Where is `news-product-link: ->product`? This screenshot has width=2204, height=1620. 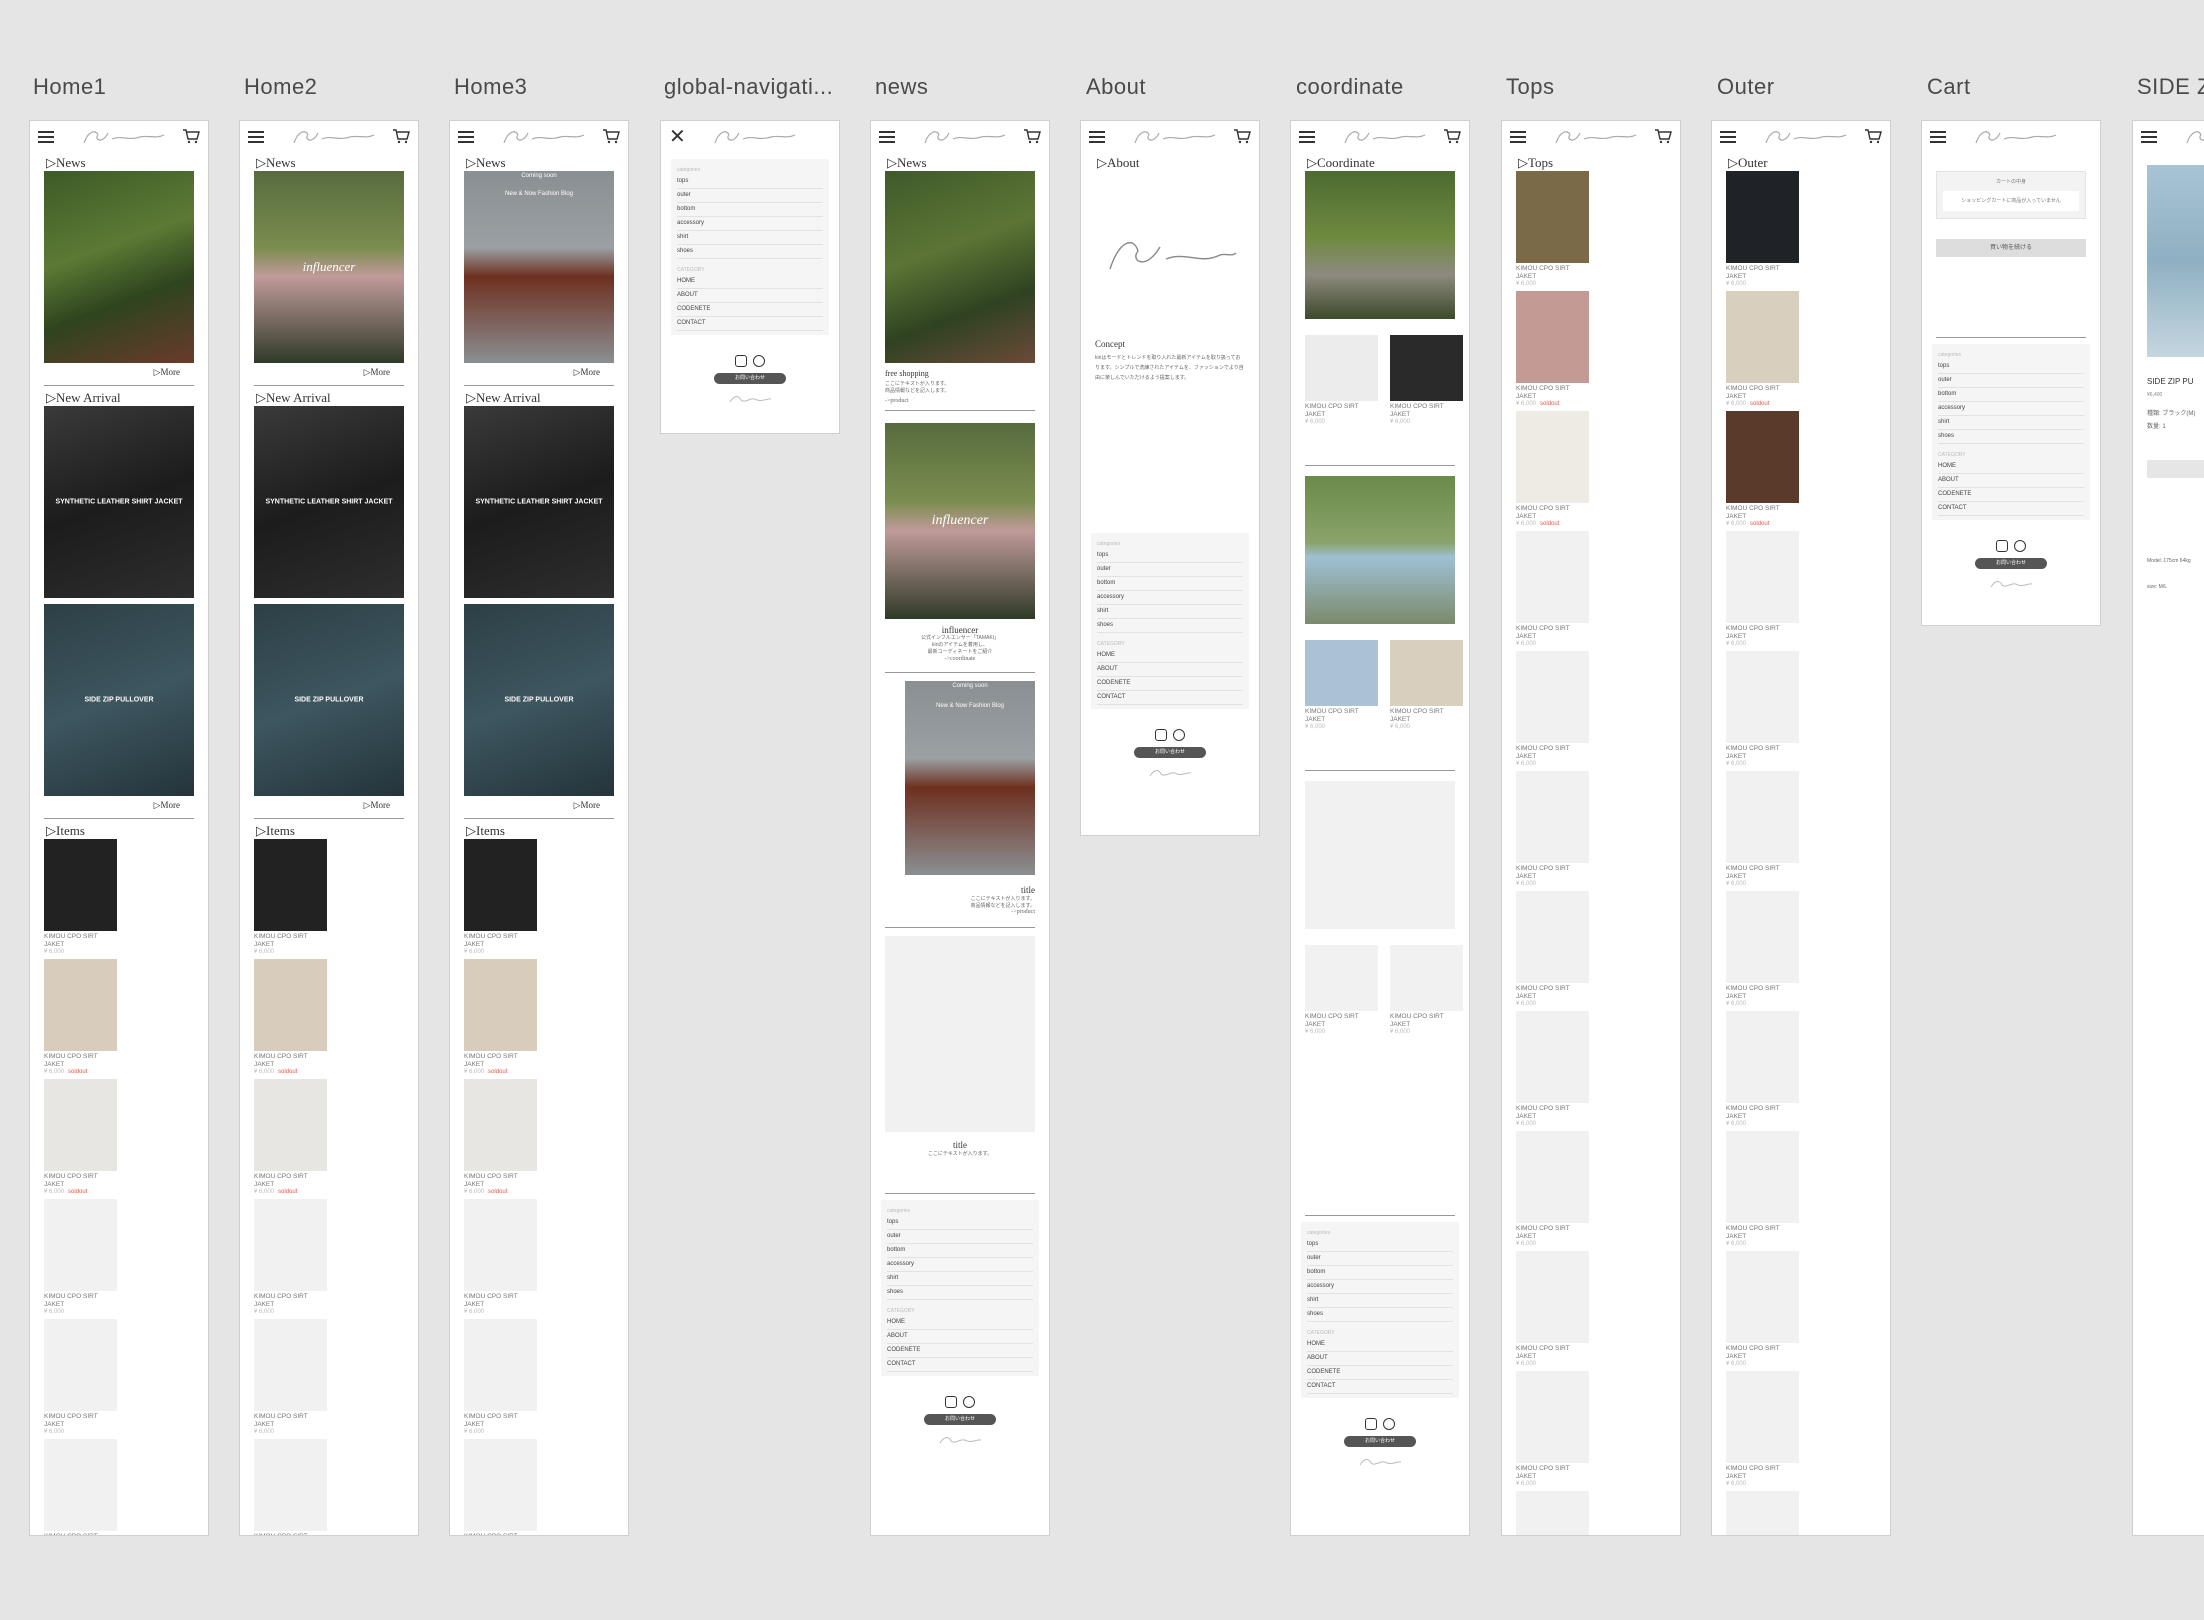 news-product-link: ->product is located at coordinates (1023, 912).